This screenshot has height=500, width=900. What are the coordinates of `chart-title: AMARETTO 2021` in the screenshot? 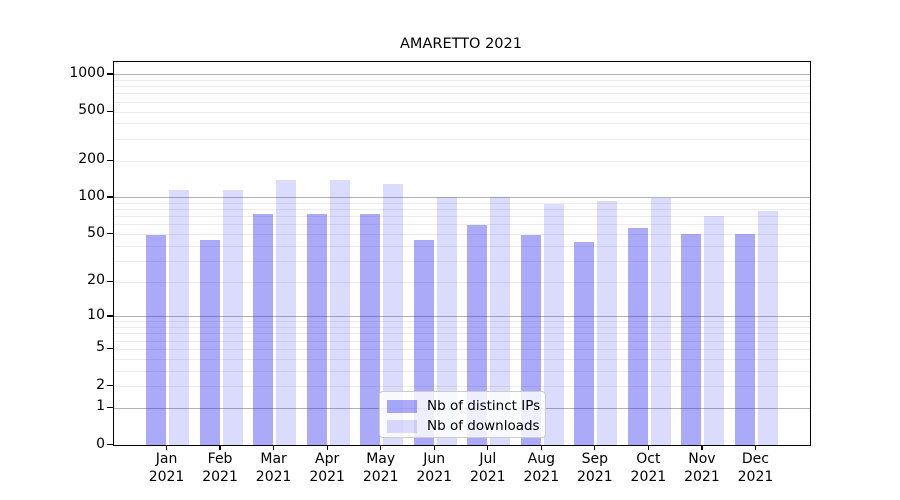 It's located at (461, 44).